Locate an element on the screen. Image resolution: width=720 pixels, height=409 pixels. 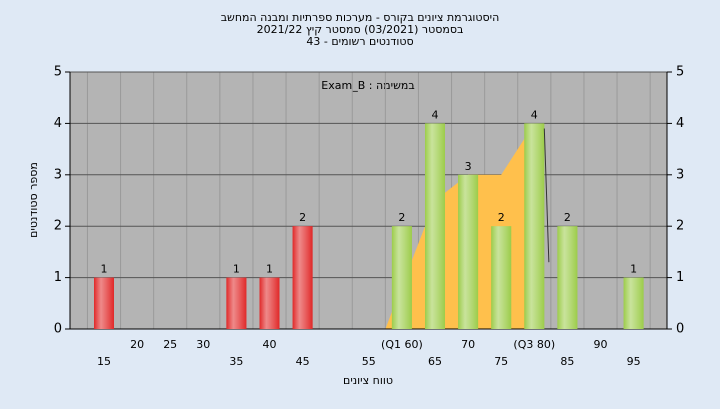
y-tick-label: 5 is located at coordinates (58, 72).